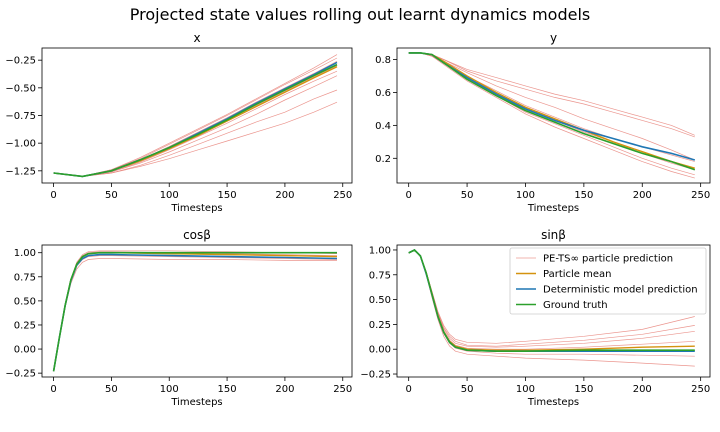 The height and width of the screenshot is (432, 720). What do you see at coordinates (53, 195) in the screenshot?
I see `x-tick-label-0-0: 0` at bounding box center [53, 195].